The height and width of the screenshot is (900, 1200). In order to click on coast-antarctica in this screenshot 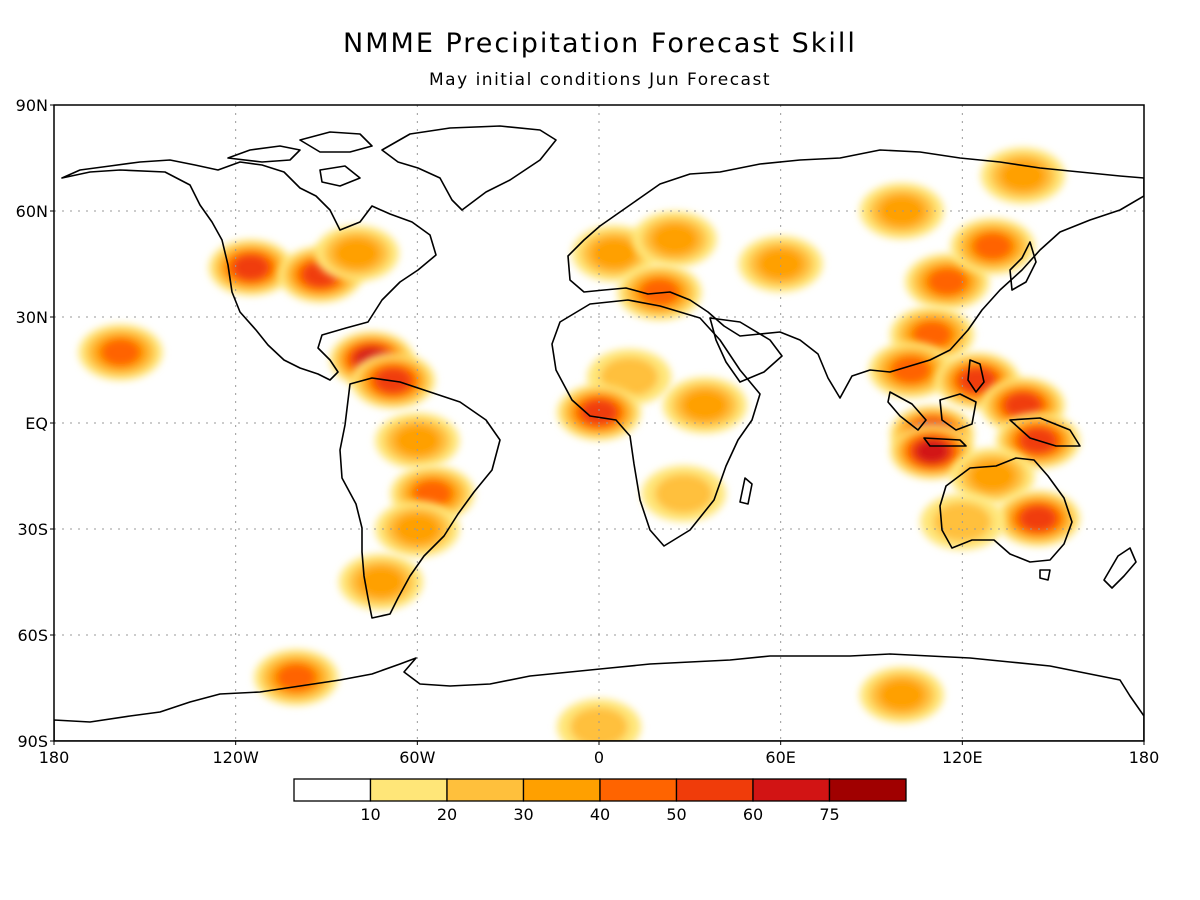, I will do `click(599, 697)`.